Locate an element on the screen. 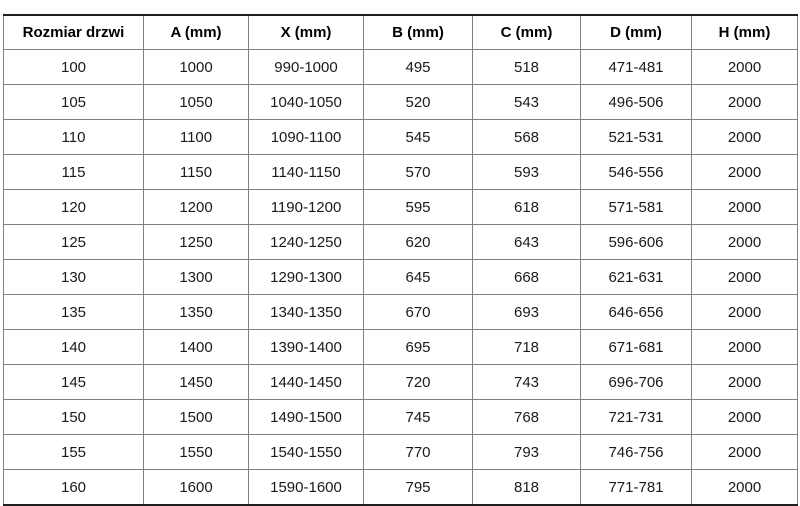 The height and width of the screenshot is (506, 800). table-cell: 1440-1450 is located at coordinates (306, 382).